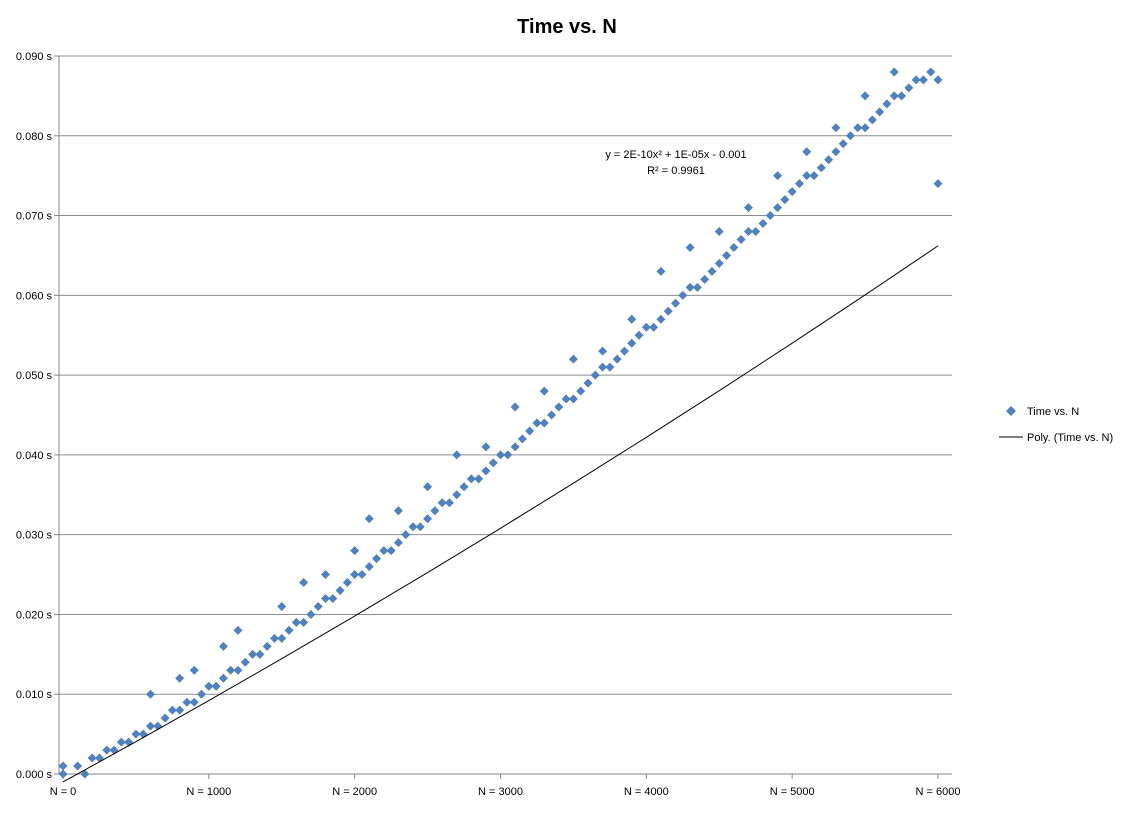 The width and height of the screenshot is (1135, 814). I want to click on x-tick-label: N = 0, so click(63, 792).